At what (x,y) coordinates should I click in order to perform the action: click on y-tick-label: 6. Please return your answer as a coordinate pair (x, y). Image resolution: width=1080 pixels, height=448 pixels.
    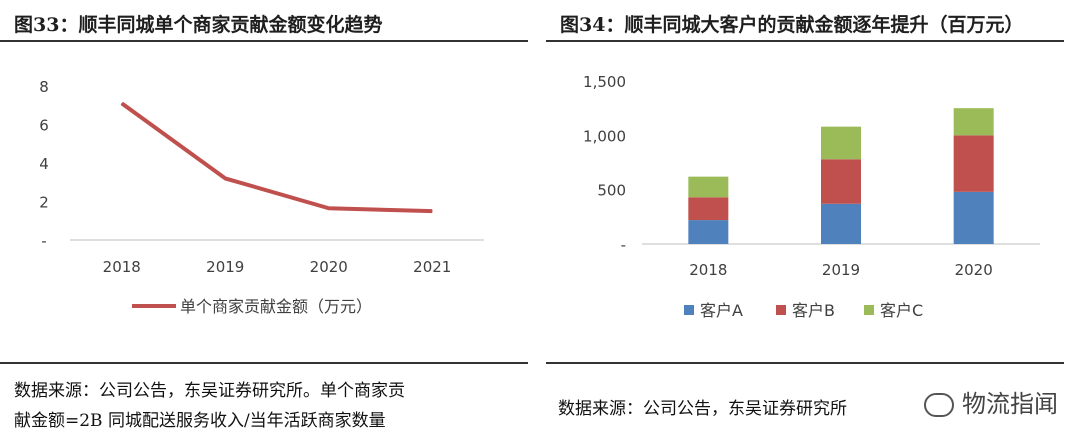
    Looking at the image, I should click on (44, 126).